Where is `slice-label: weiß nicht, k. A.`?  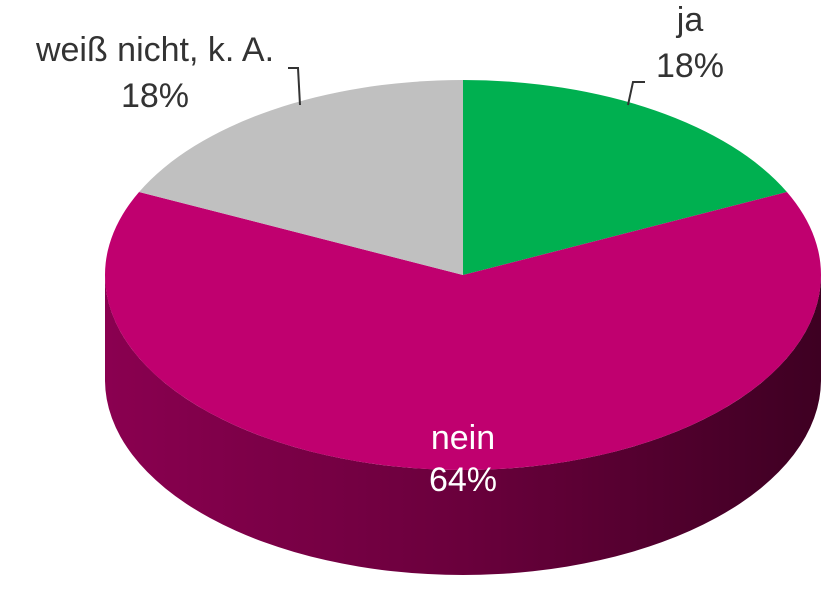 slice-label: weiß nicht, k. A. is located at coordinates (154, 50).